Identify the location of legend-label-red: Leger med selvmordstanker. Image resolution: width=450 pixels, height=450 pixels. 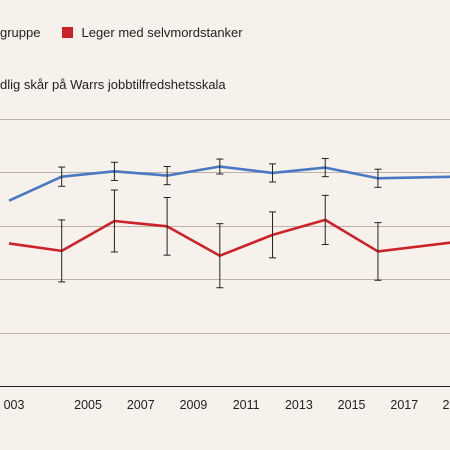
(162, 32).